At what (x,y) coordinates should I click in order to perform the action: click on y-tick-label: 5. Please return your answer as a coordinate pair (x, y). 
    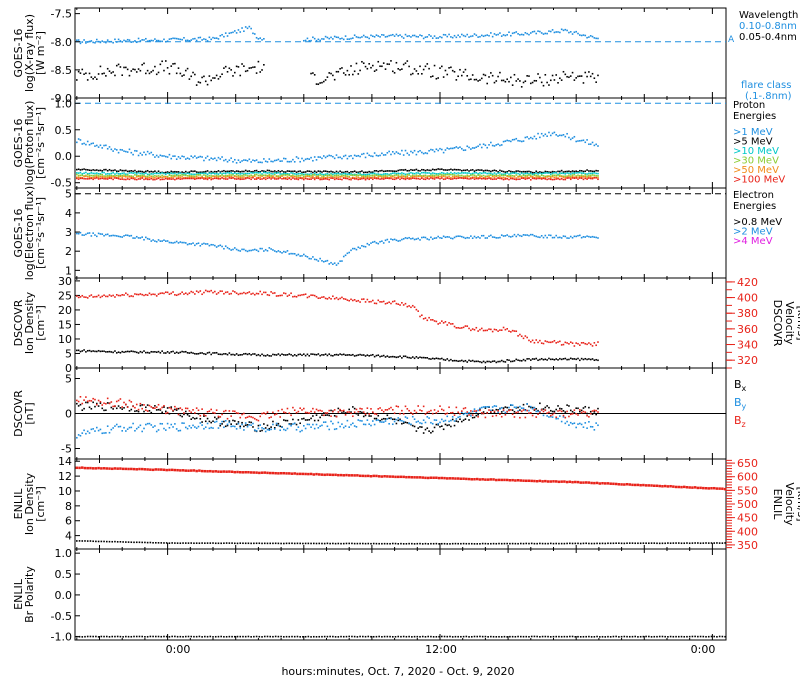
    Looking at the image, I should click on (68, 353).